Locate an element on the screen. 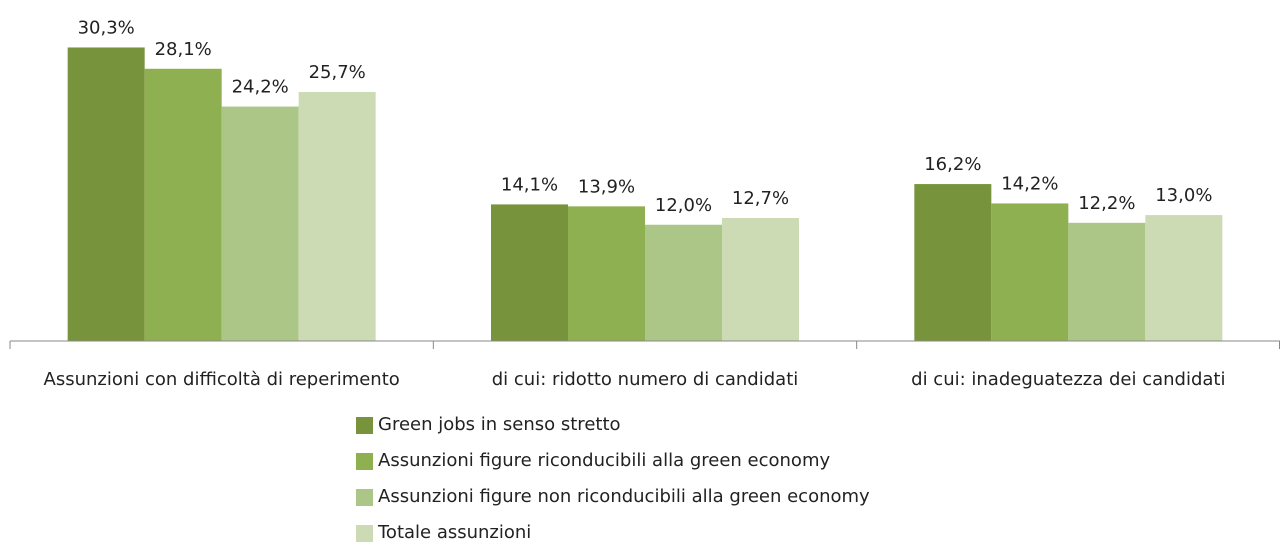 The width and height of the screenshot is (1280, 551). value-label: 30,3% is located at coordinates (106, 27).